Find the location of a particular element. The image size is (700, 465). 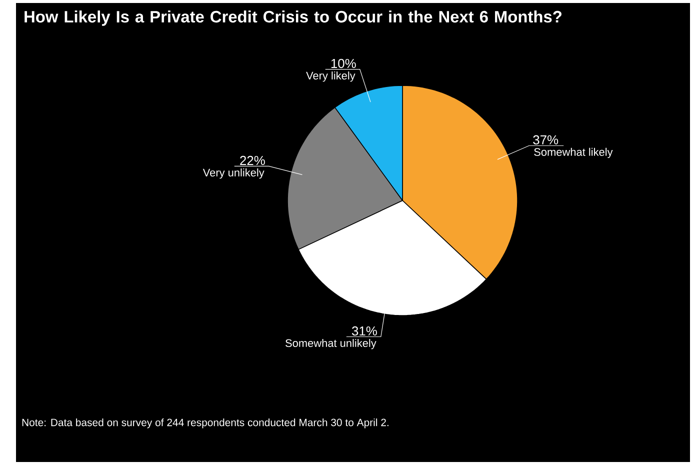

data-label: 31% is located at coordinates (364, 331).